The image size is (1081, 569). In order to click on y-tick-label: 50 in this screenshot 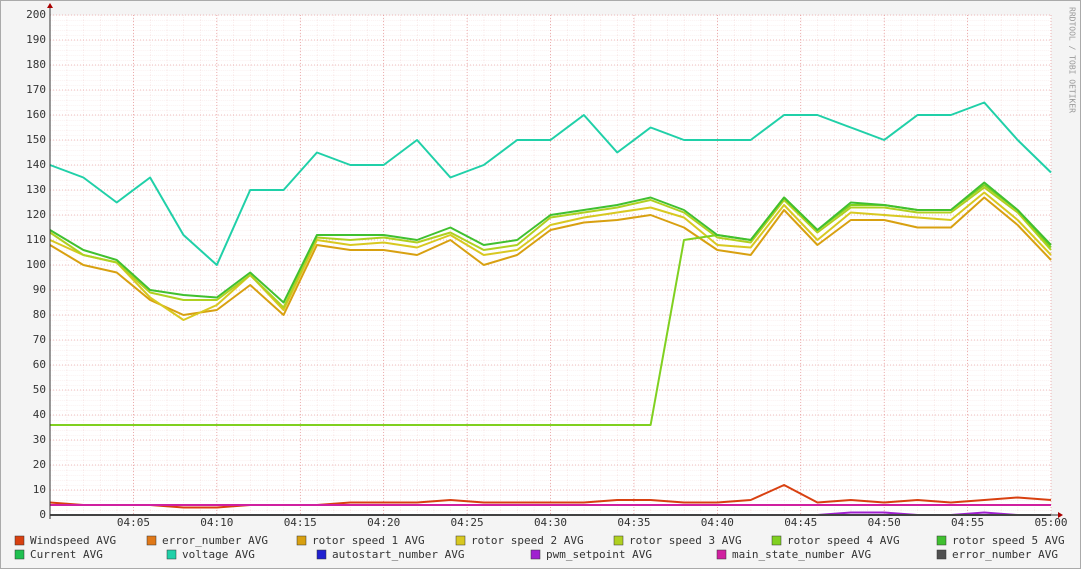, I will do `click(39, 389)`.